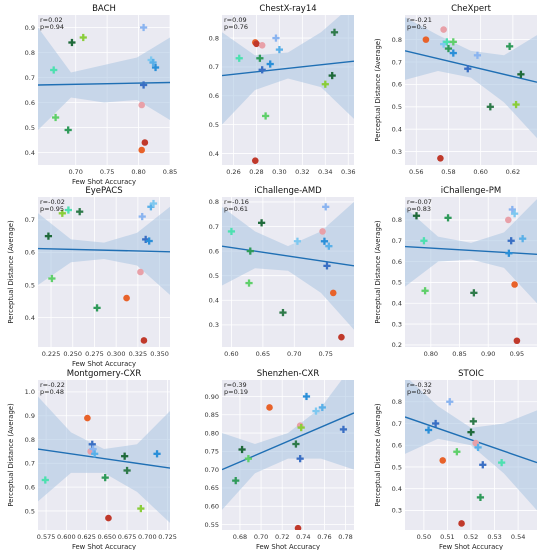  I want to click on x-tick-label: 0.600, so click(66, 537).